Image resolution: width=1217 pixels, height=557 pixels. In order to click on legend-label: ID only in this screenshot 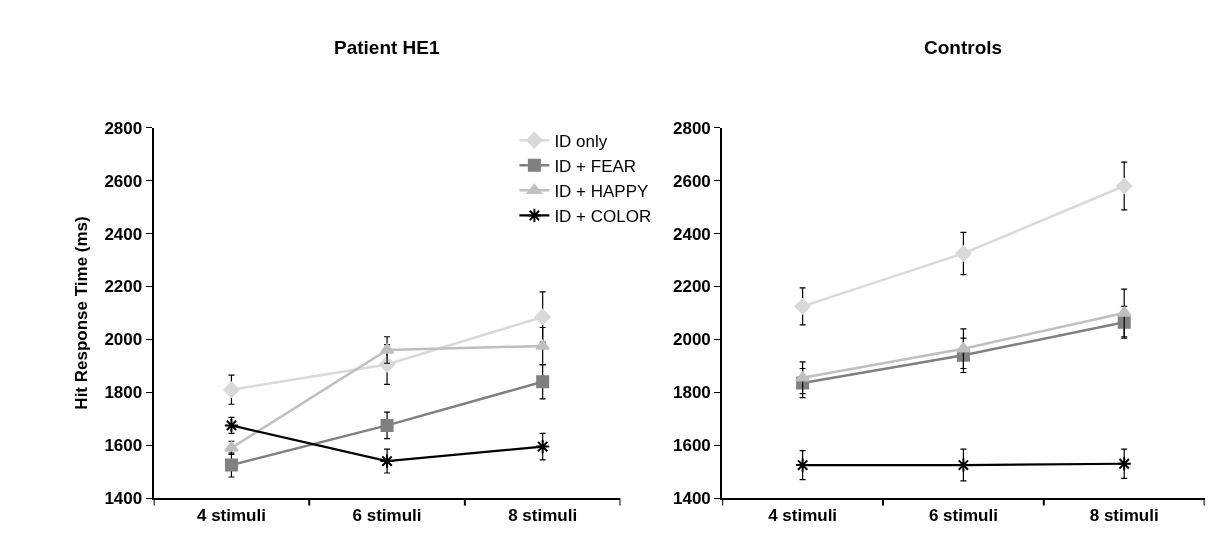, I will do `click(581, 141)`.